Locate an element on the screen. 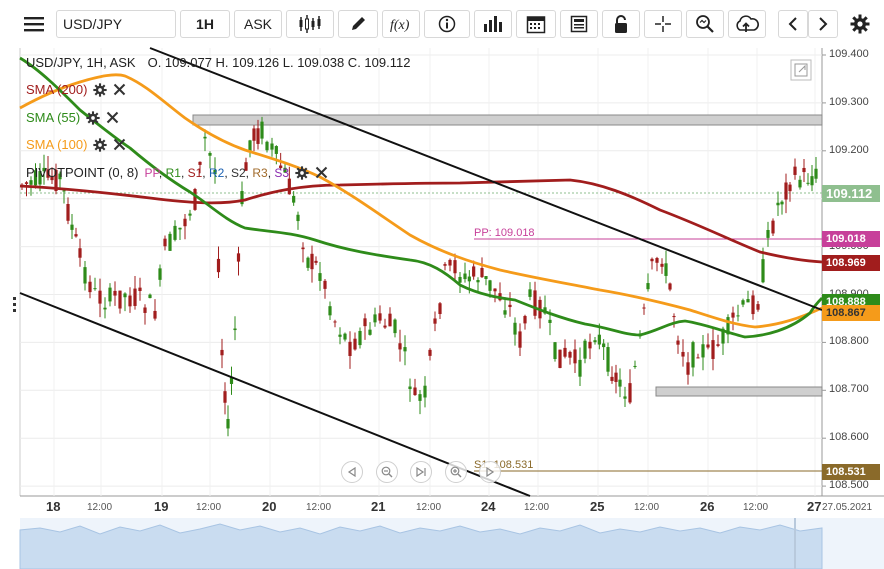  time-tick-label: 20 is located at coordinates (269, 506).